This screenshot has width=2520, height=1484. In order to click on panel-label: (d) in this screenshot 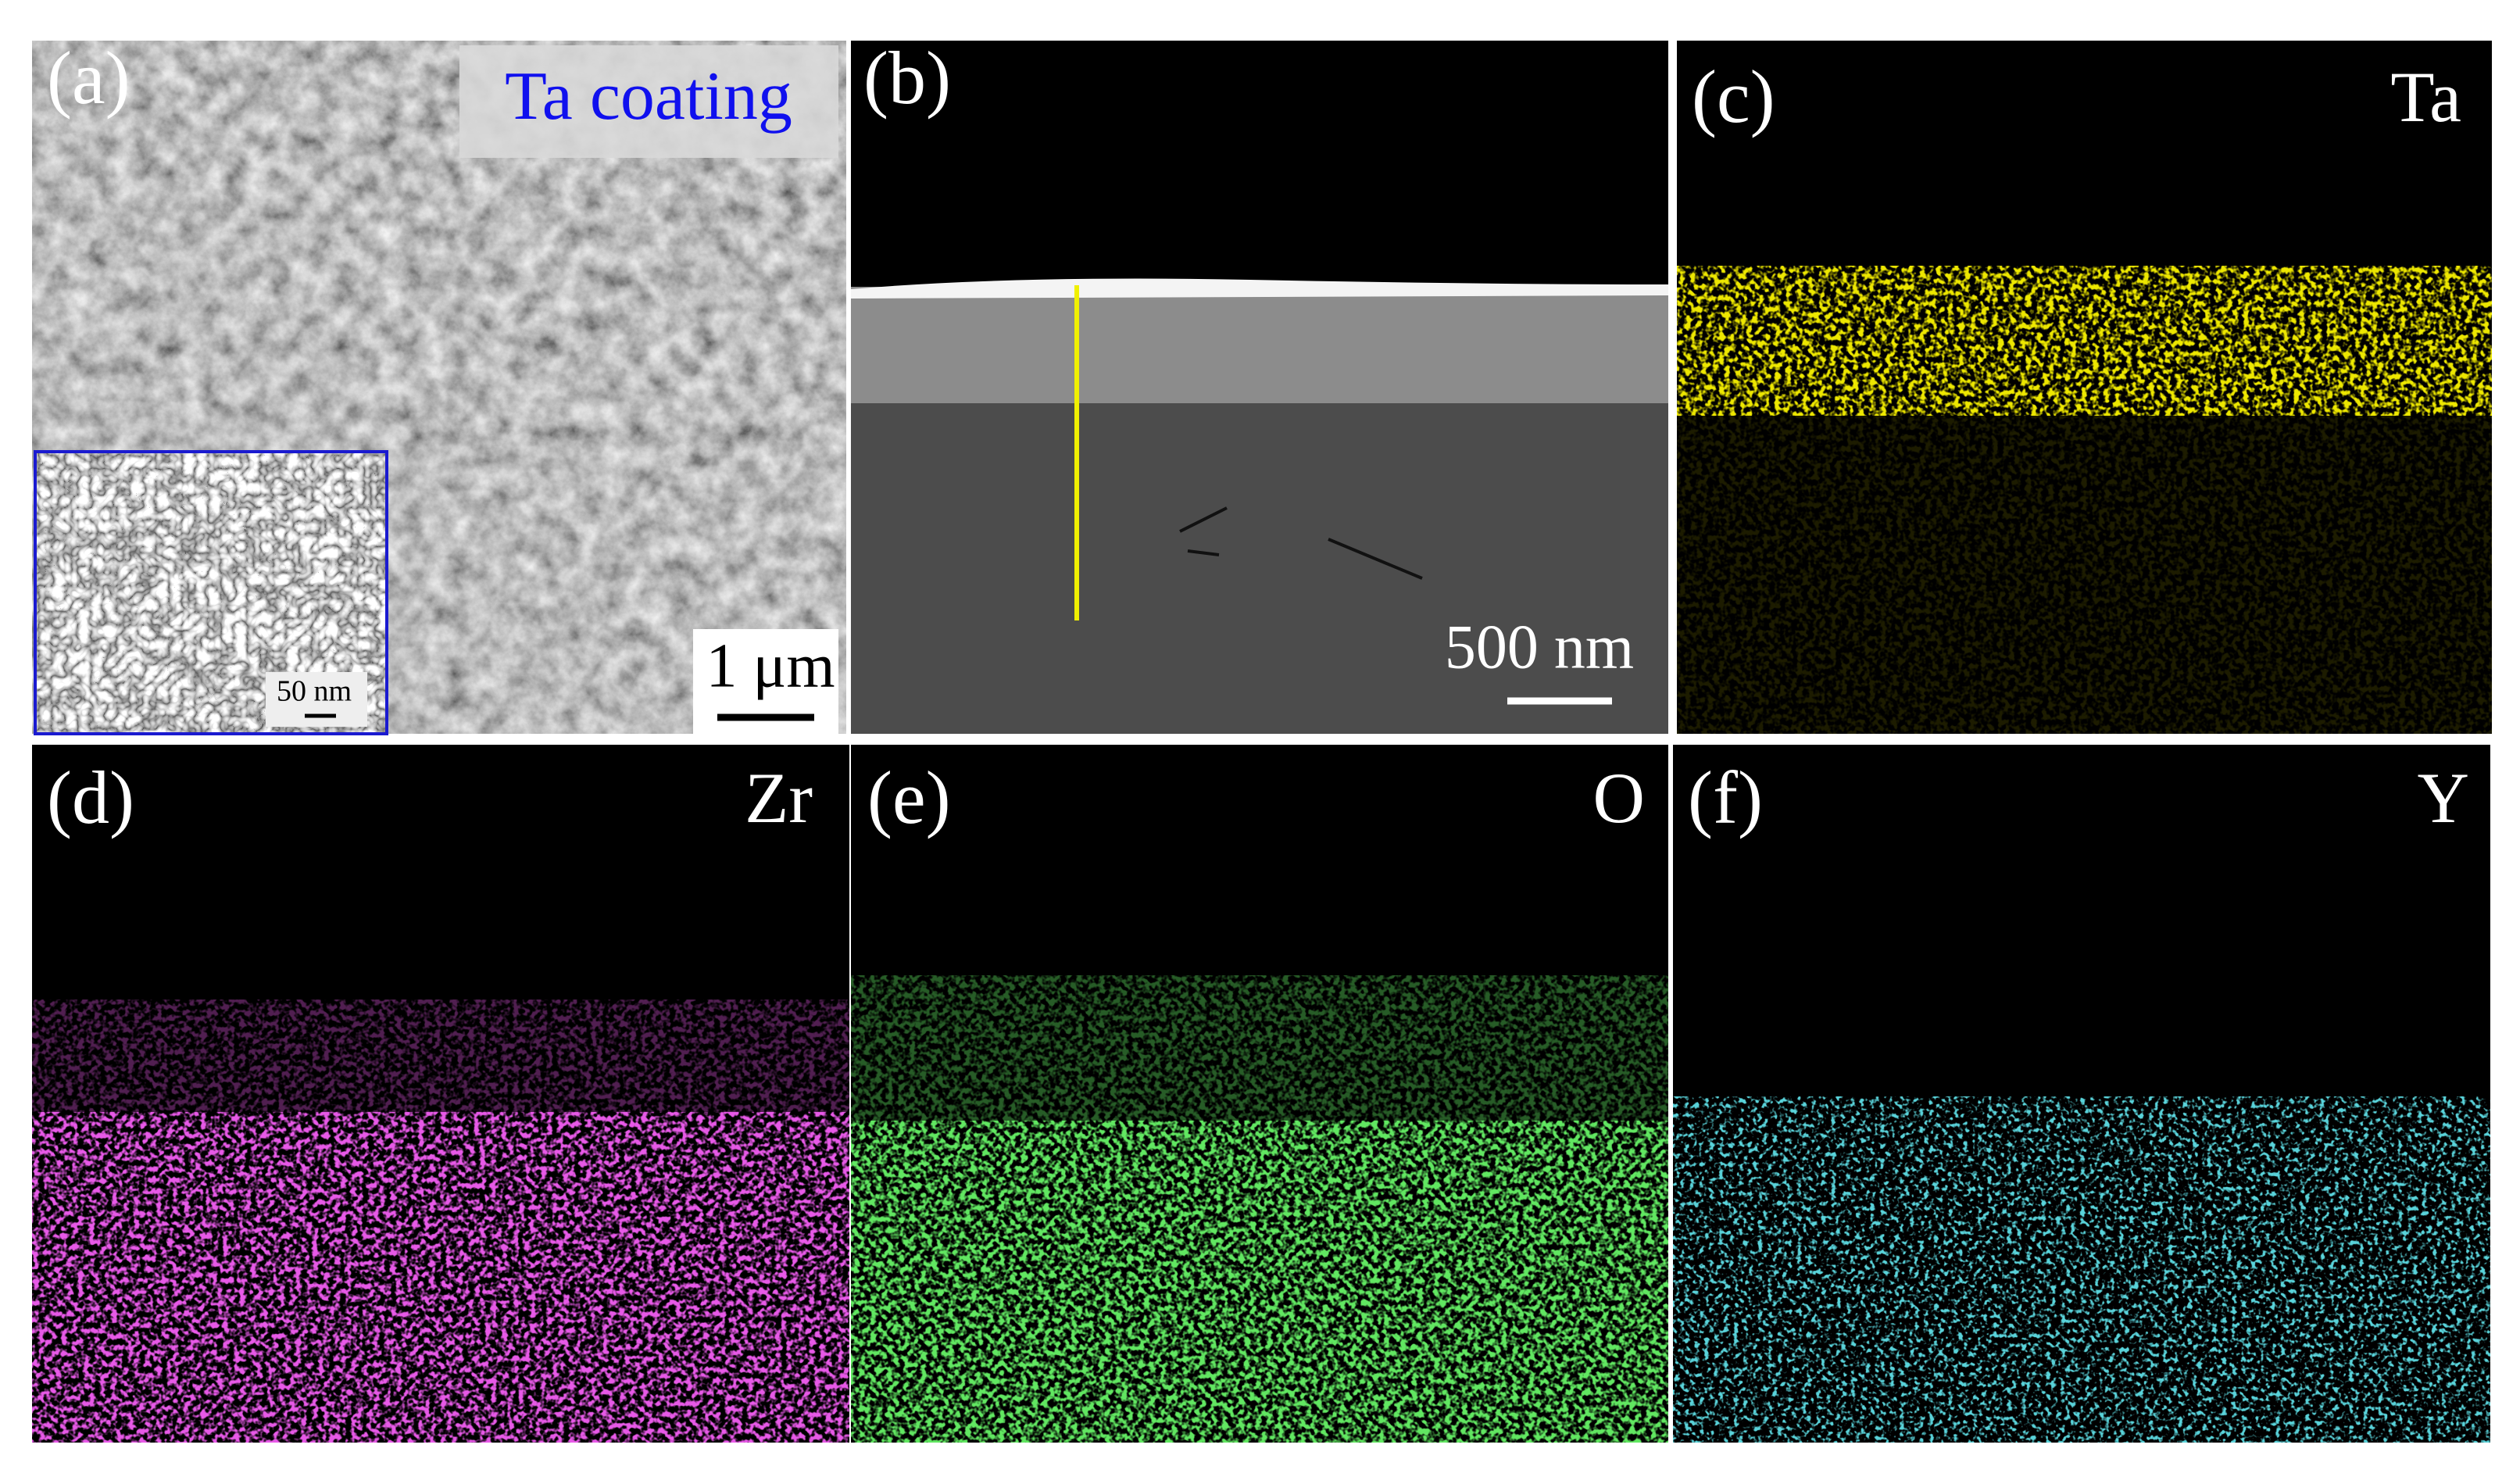, I will do `click(90, 797)`.